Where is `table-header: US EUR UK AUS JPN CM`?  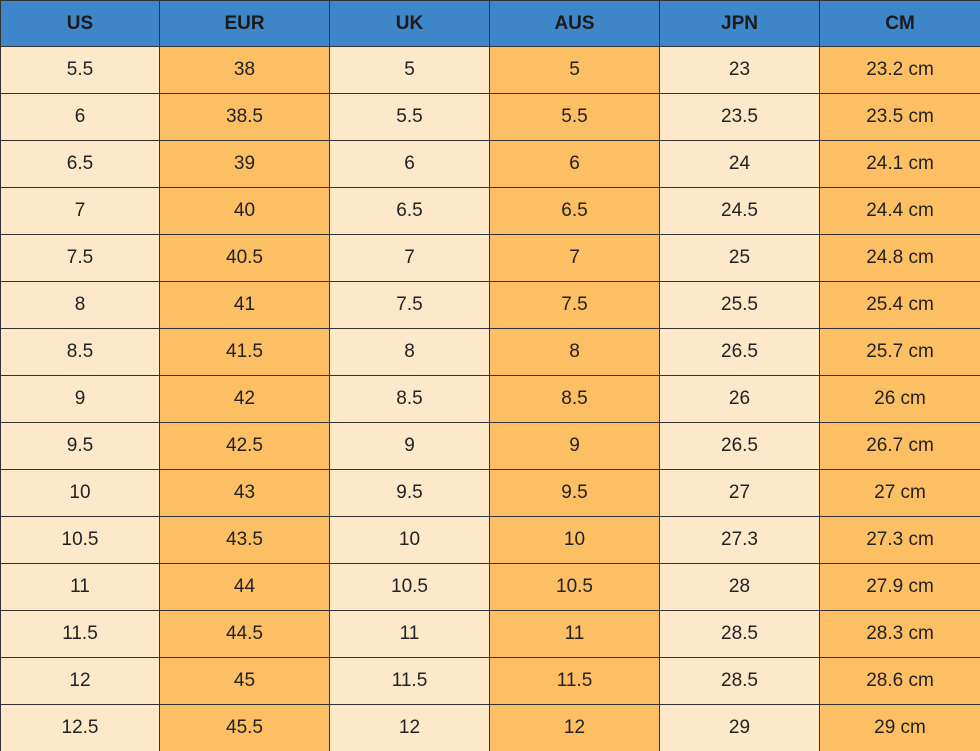
table-header: US EUR UK AUS JPN CM is located at coordinates (490, 23).